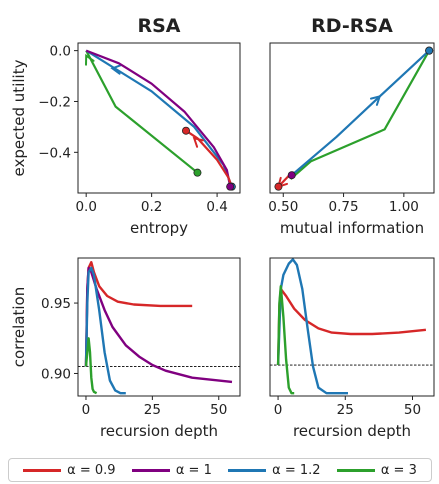 The image size is (439, 484). Describe the element at coordinates (352, 431) in the screenshot. I see `x-axis-label-recursion-depth-right: recursion depth` at that location.